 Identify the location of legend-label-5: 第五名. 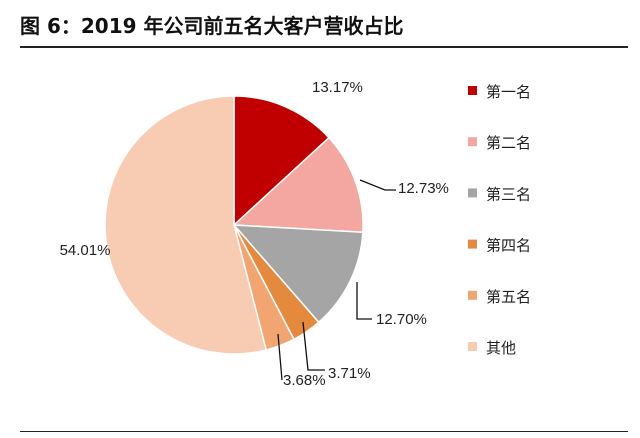
(508, 297).